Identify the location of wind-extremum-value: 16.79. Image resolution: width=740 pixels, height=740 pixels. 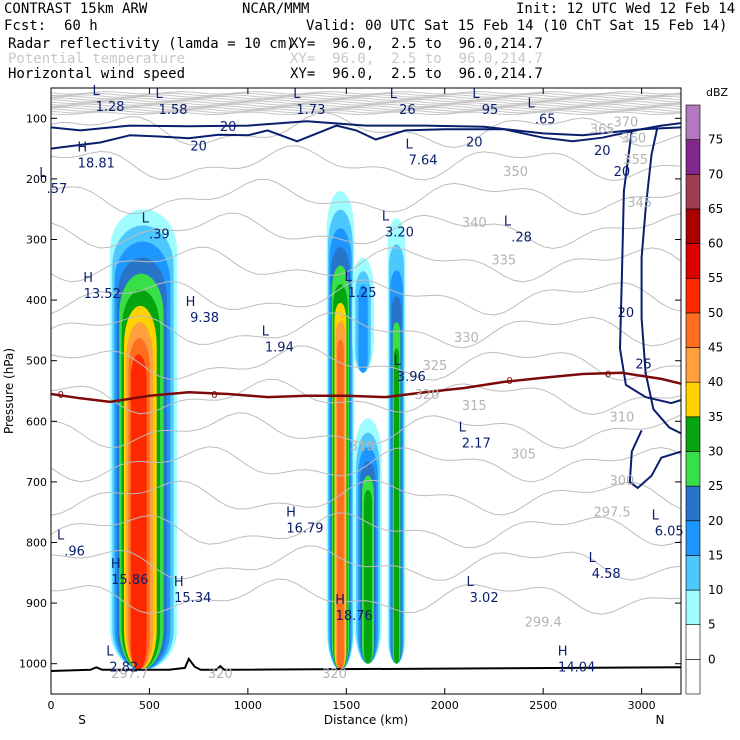
(304, 528).